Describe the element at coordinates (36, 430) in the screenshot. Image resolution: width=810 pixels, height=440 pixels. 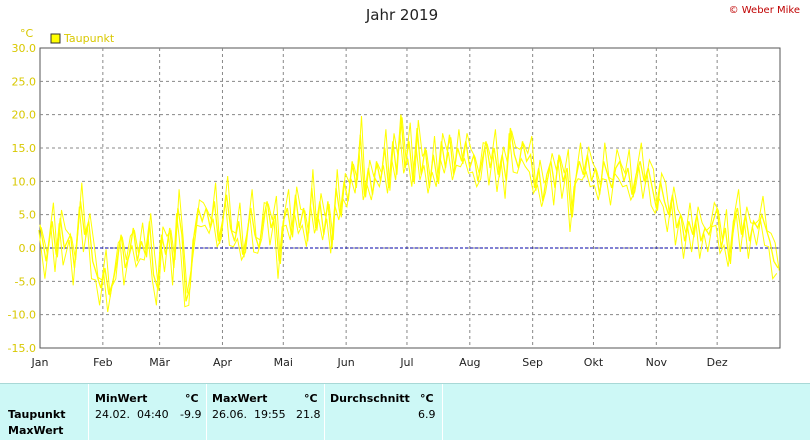
I see `row-label-maxwert: MaxWert` at that location.